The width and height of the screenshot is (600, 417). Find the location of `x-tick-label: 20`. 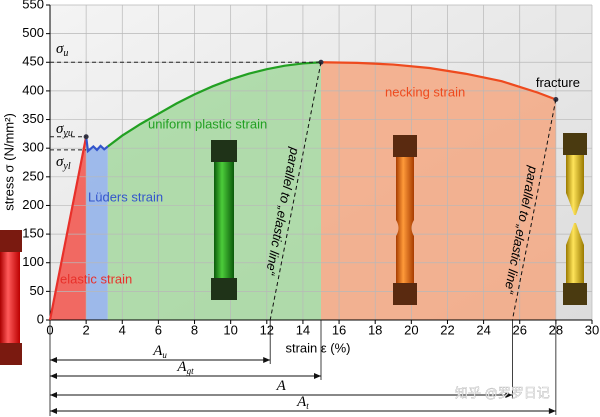

x-tick-label: 20 is located at coordinates (411, 329).